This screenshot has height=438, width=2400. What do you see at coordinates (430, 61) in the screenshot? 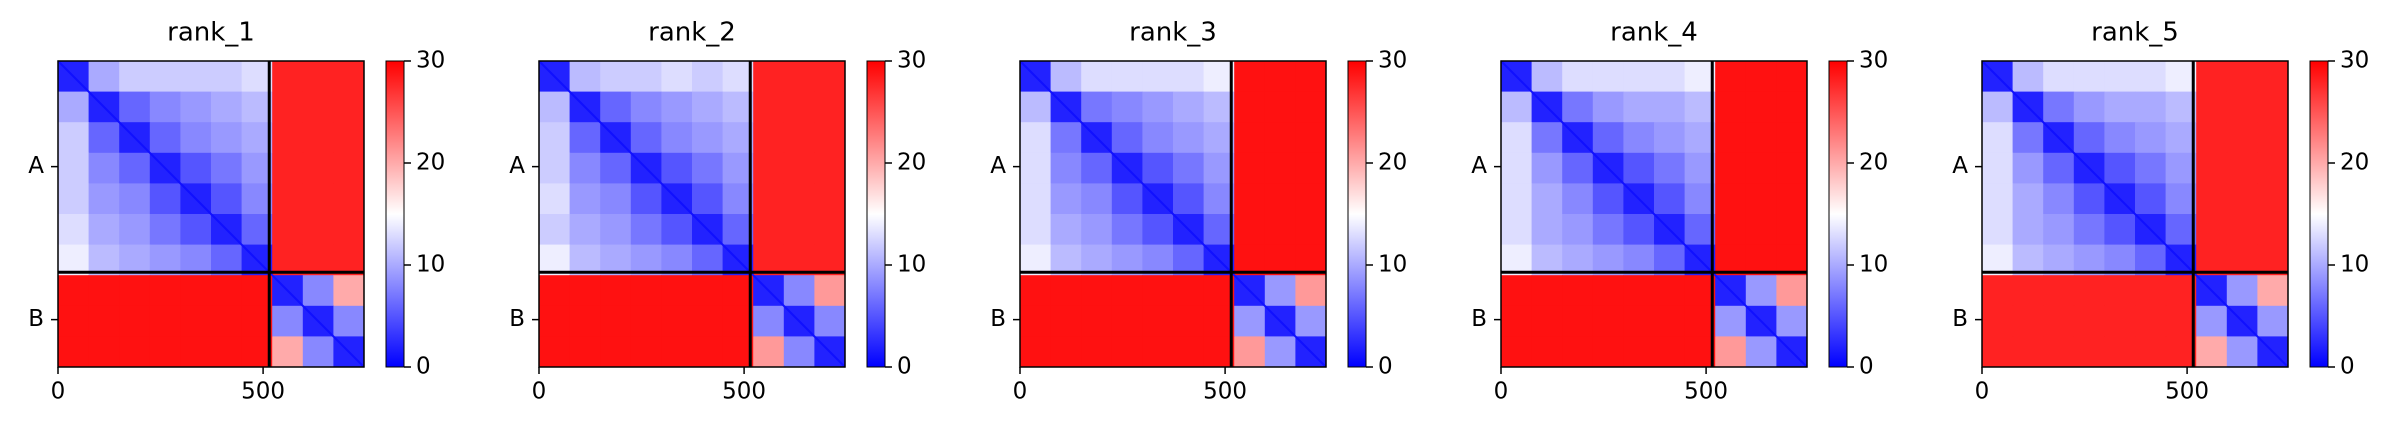
I see `colorbar-tick-label: 30` at bounding box center [430, 61].